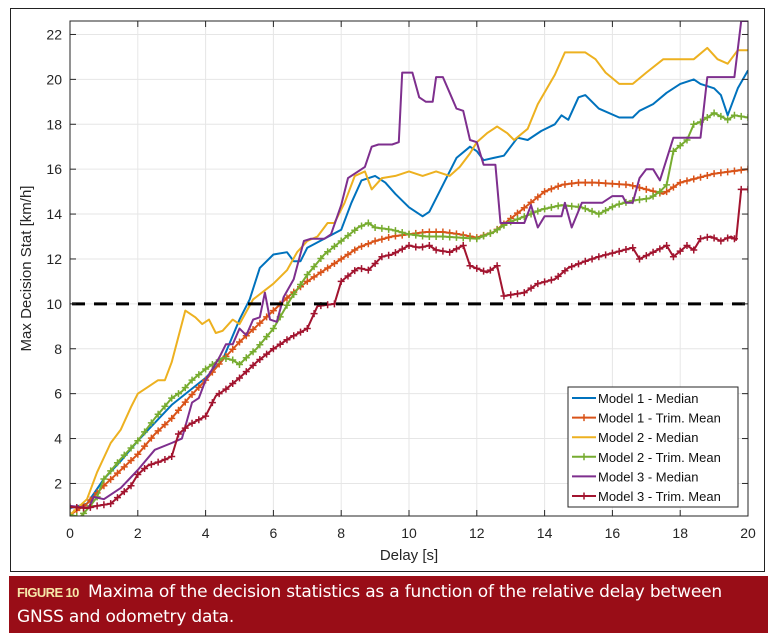 The image size is (778, 641). What do you see at coordinates (635, 476) in the screenshot?
I see `legend-item-5: Model 3 - Median` at bounding box center [635, 476].